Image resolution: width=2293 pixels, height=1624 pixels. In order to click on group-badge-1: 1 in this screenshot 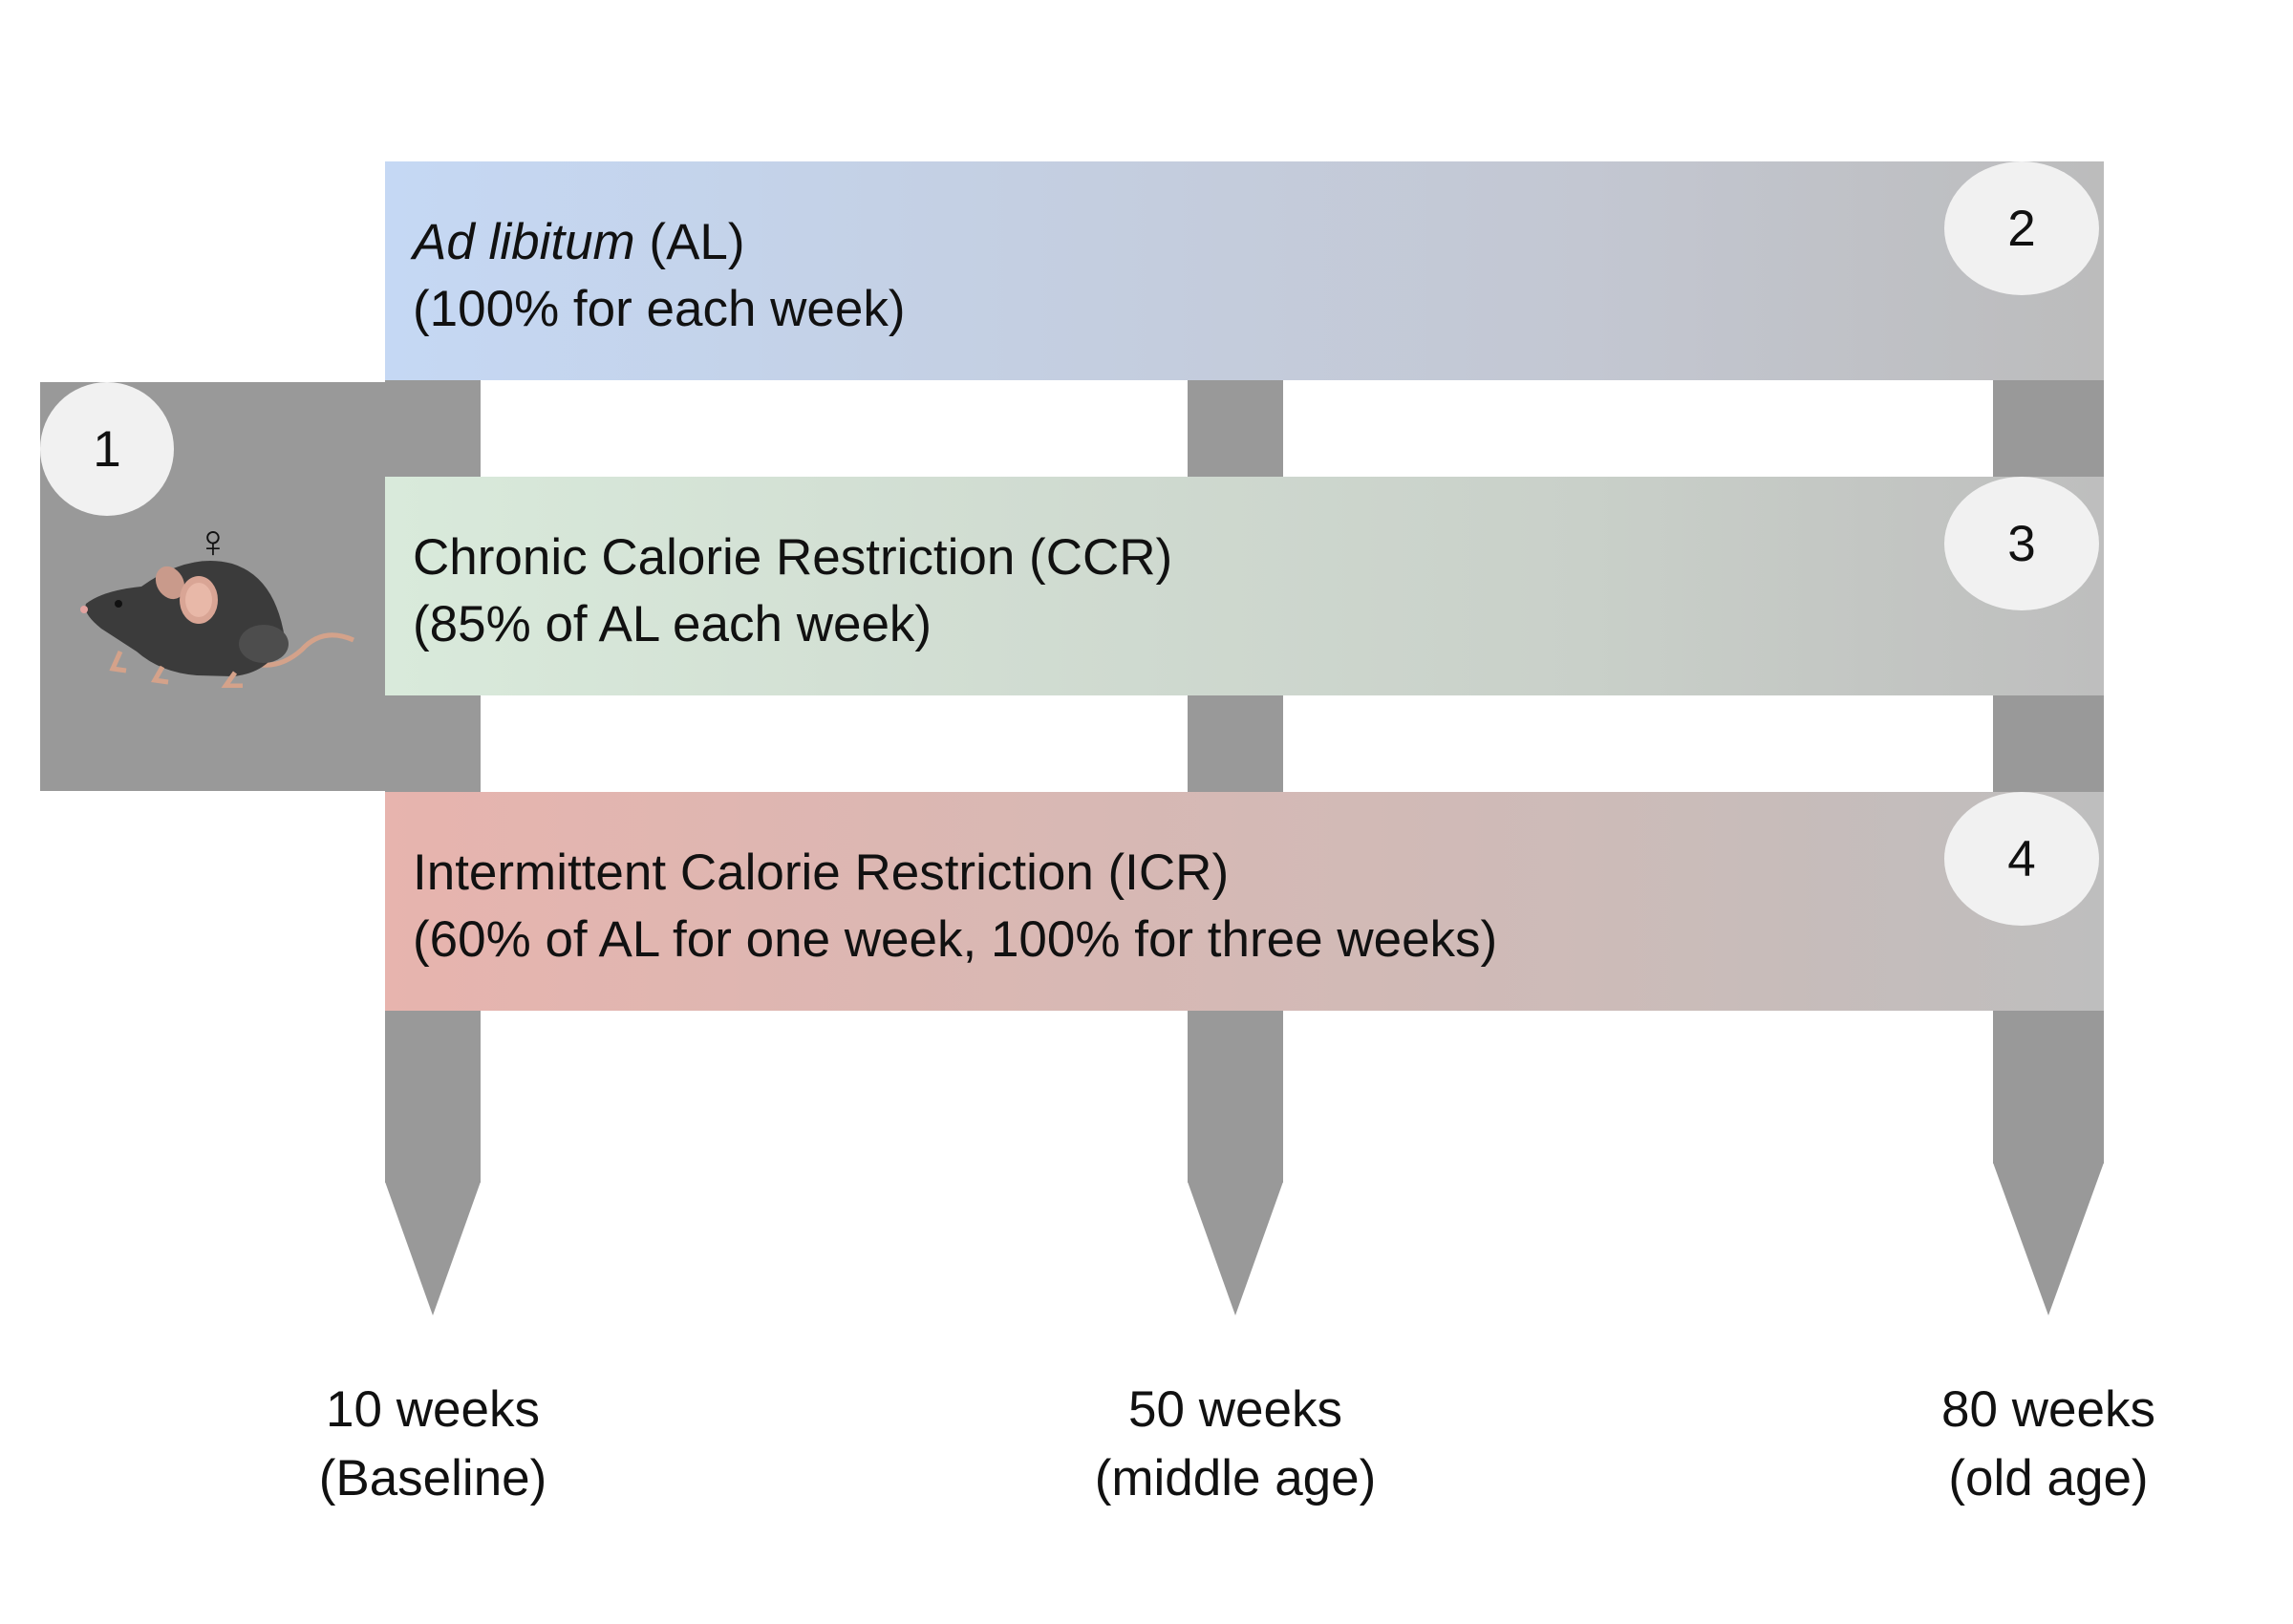, I will do `click(107, 449)`.